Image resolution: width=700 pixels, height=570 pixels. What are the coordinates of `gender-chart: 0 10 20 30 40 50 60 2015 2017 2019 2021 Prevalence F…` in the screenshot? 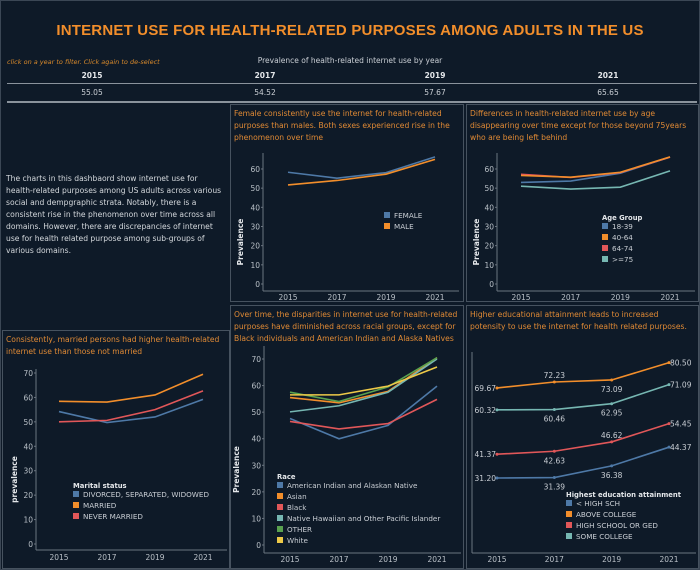 It's located at (347, 227).